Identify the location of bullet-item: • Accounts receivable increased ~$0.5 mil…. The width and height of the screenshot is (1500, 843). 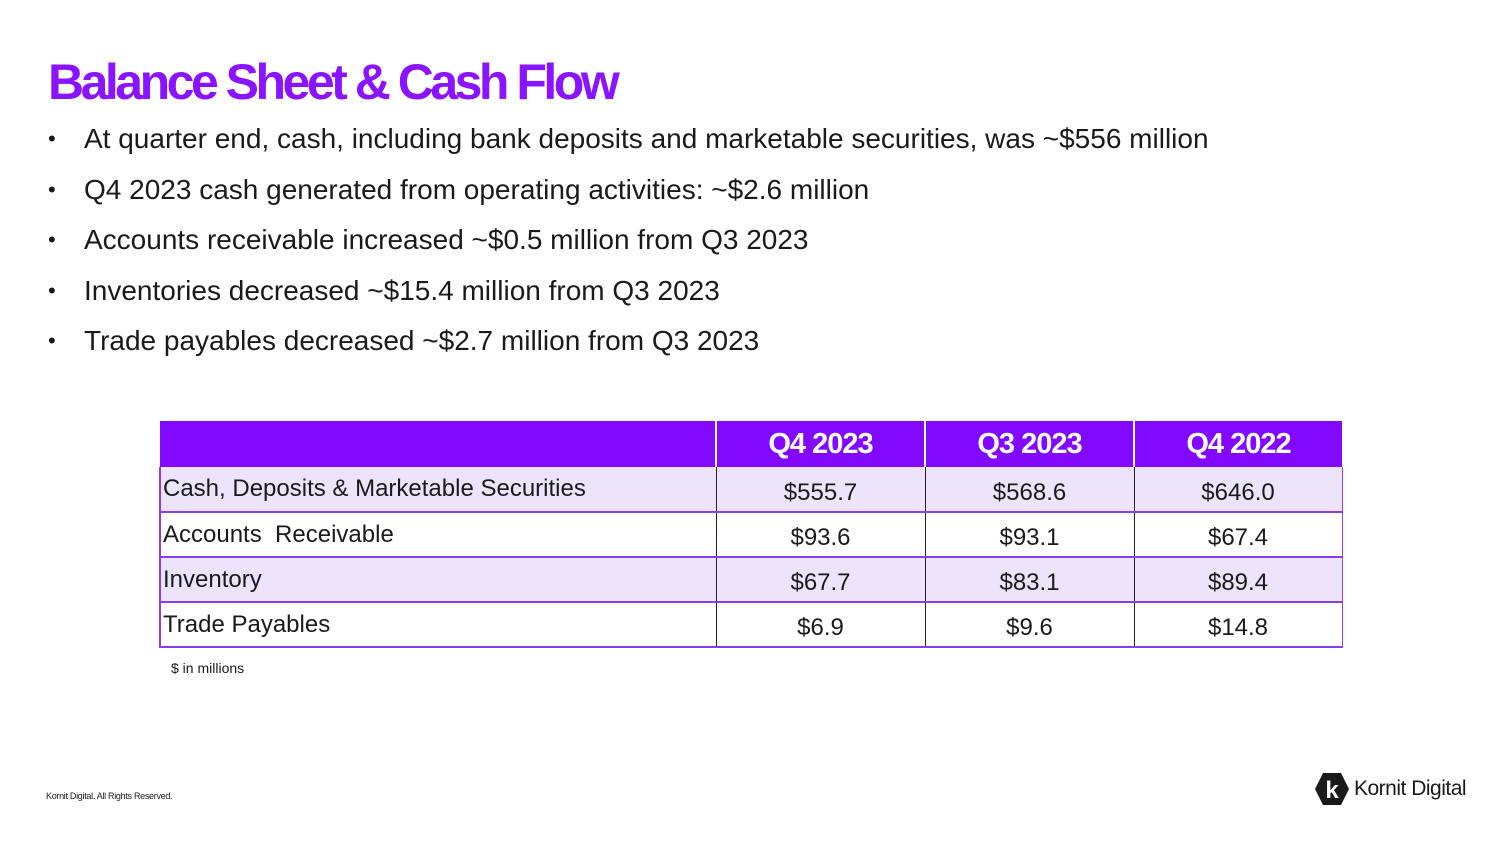
(626, 246).